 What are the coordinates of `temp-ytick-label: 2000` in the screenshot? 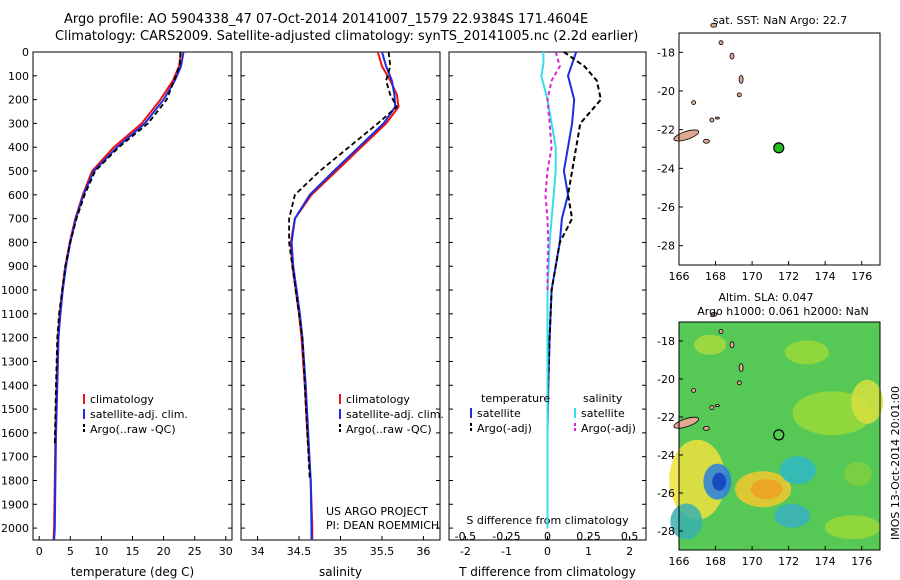 It's located at (15, 528).